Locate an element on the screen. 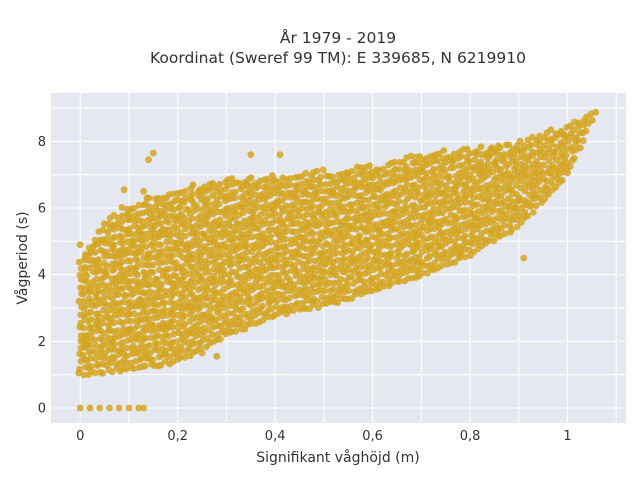  chart-title-line-1: År 1979 - 2019 is located at coordinates (338, 38).